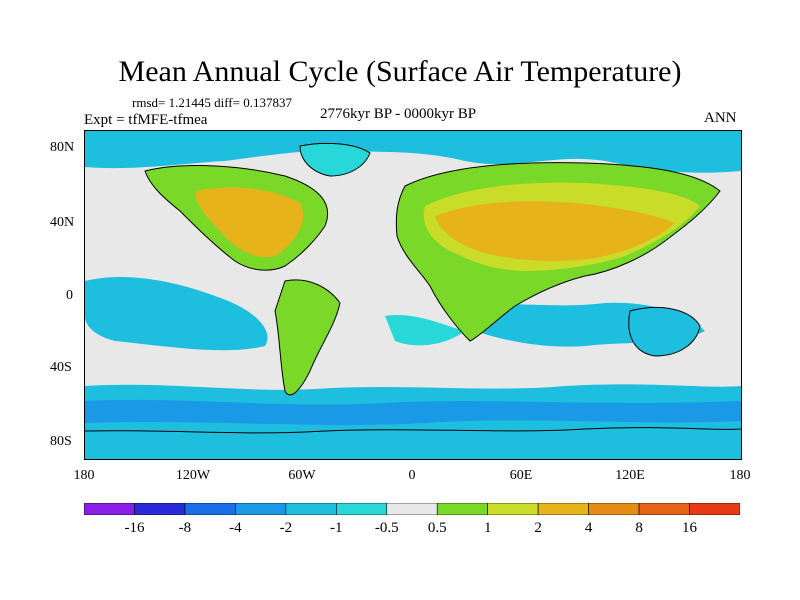 The image size is (800, 600). What do you see at coordinates (413, 412) in the screenshot?
I see `southern-ocean-strong-band` at bounding box center [413, 412].